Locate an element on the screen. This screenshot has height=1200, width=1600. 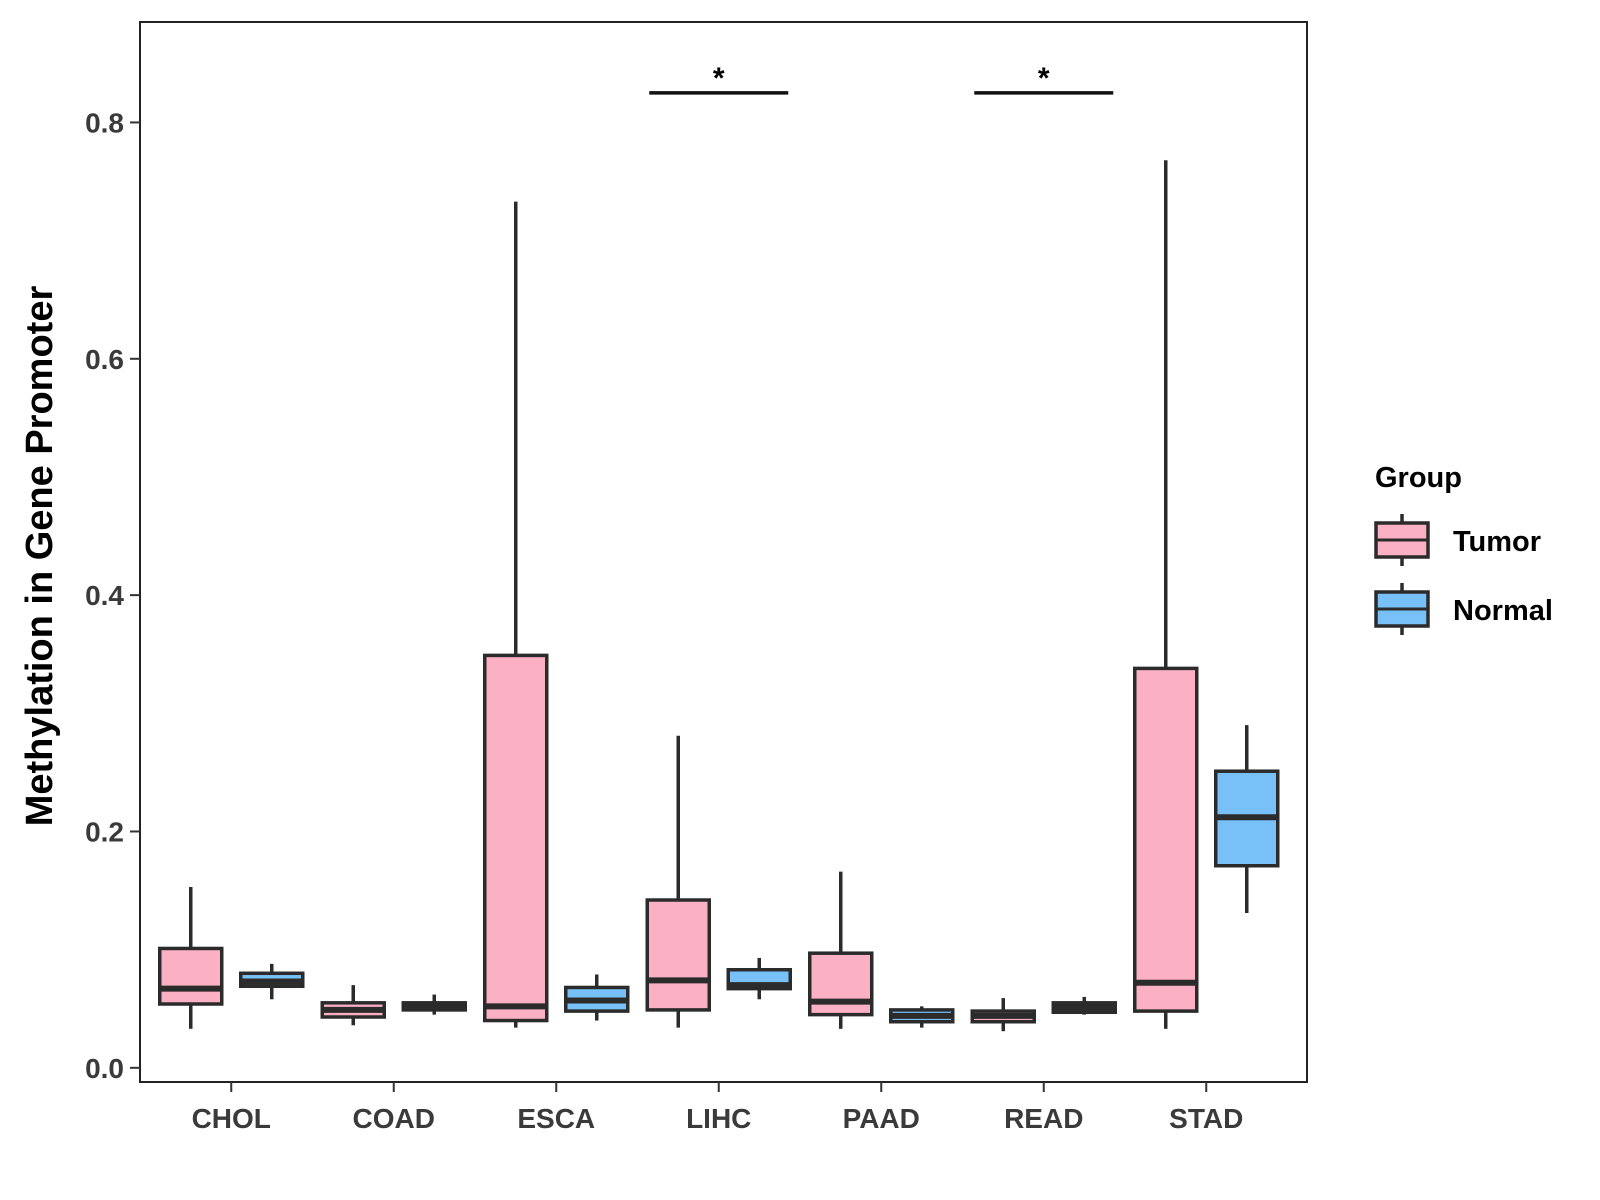
x-tick-label: CHOL is located at coordinates (231, 1118).